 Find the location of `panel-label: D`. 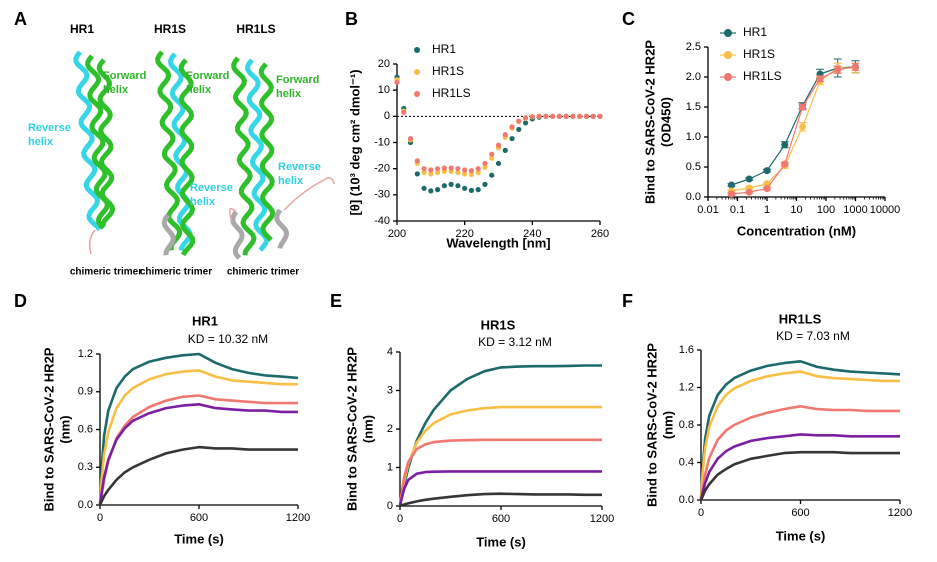

panel-label: D is located at coordinates (20, 301).